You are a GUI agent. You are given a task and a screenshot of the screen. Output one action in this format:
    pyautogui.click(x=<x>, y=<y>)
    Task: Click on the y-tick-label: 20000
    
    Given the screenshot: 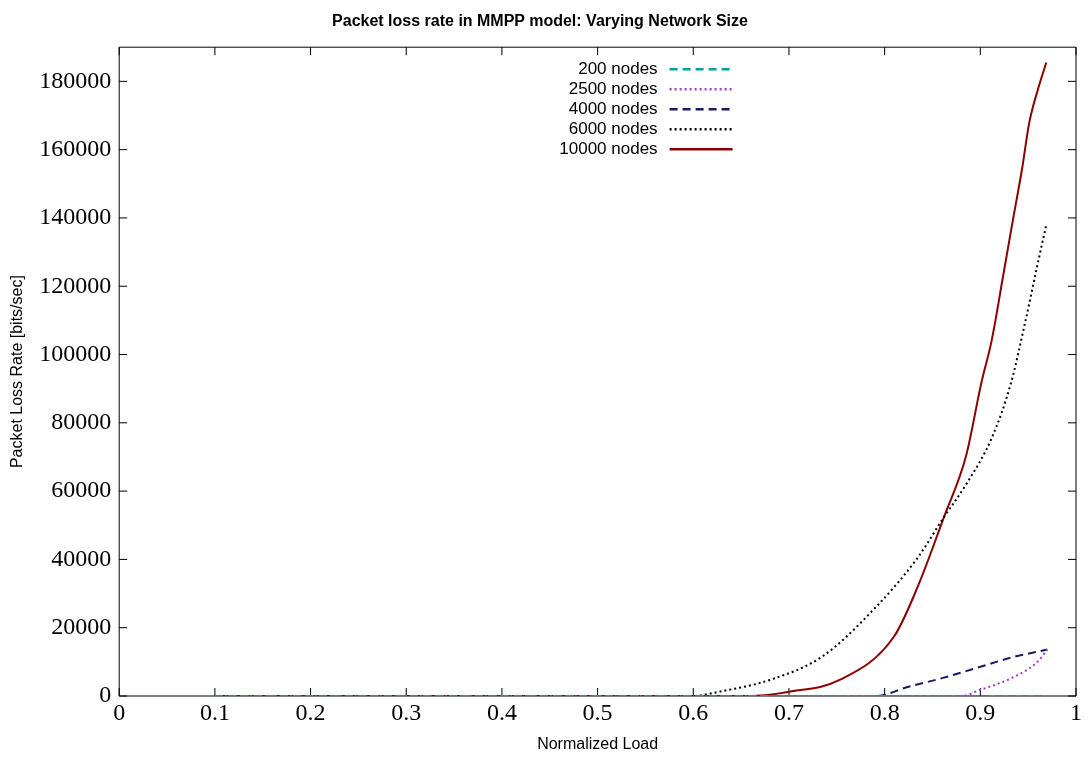 What is the action you would take?
    pyautogui.click(x=81, y=626)
    